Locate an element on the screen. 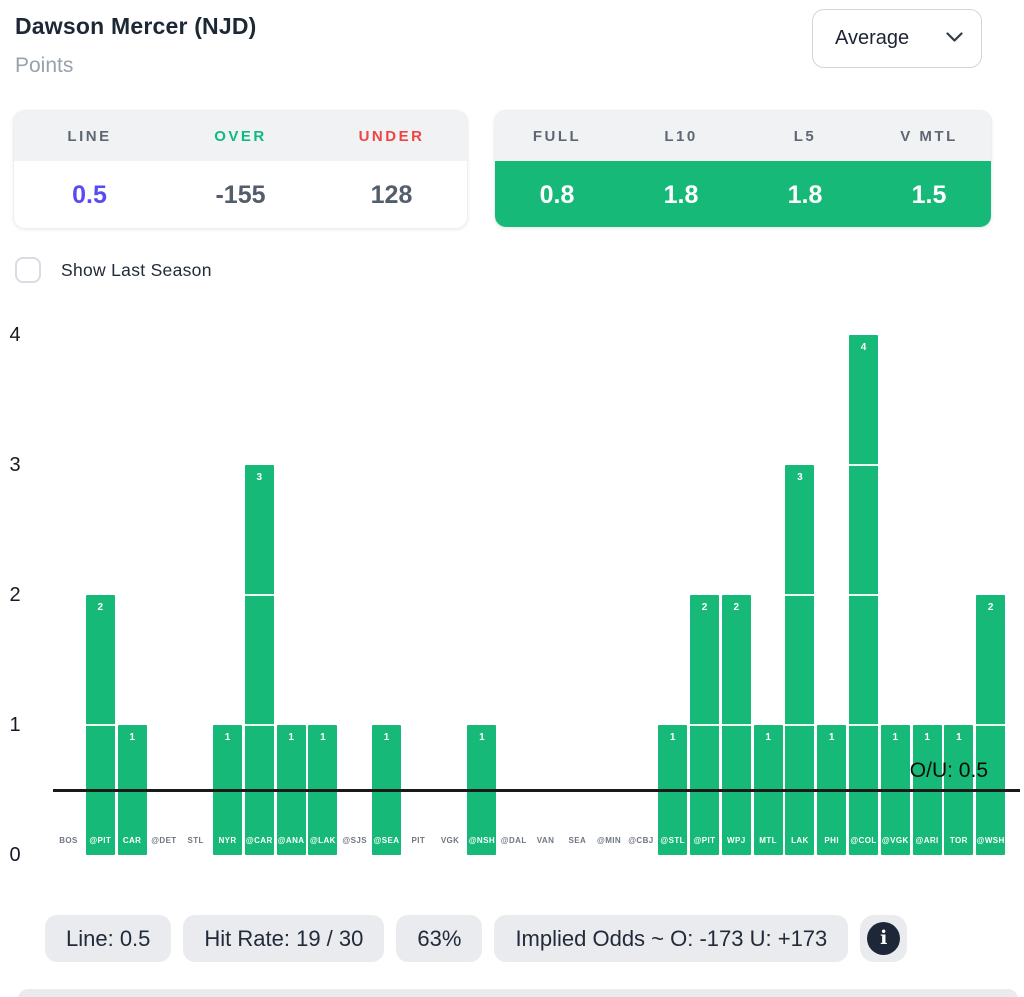 The height and width of the screenshot is (997, 1024). stat-type-label: Points is located at coordinates (44, 65).